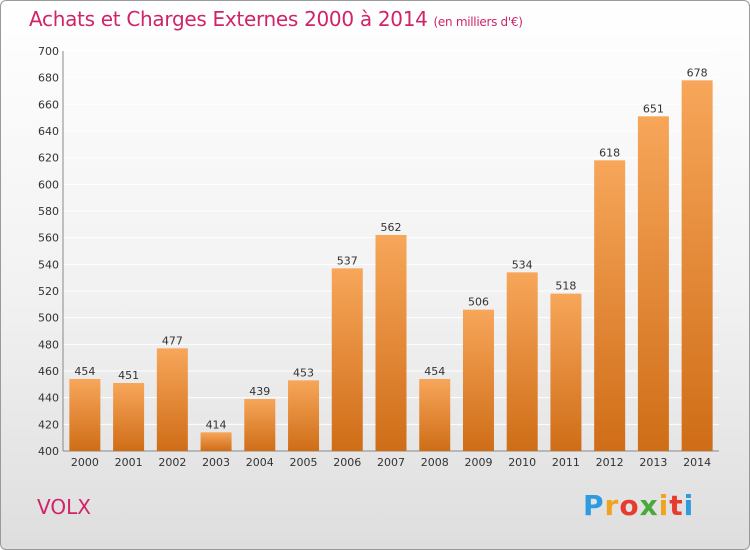  I want to click on x-tick-label: 2011, so click(566, 462).